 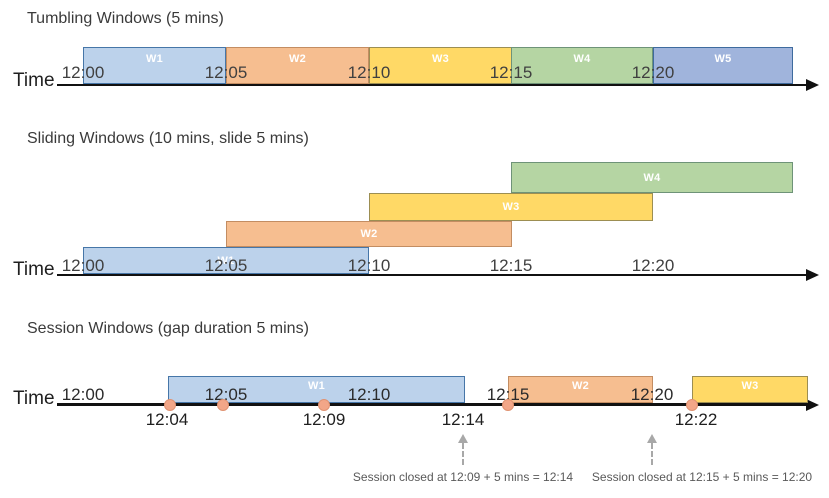 What do you see at coordinates (652, 394) in the screenshot?
I see `session-tick-1220: 12:20` at bounding box center [652, 394].